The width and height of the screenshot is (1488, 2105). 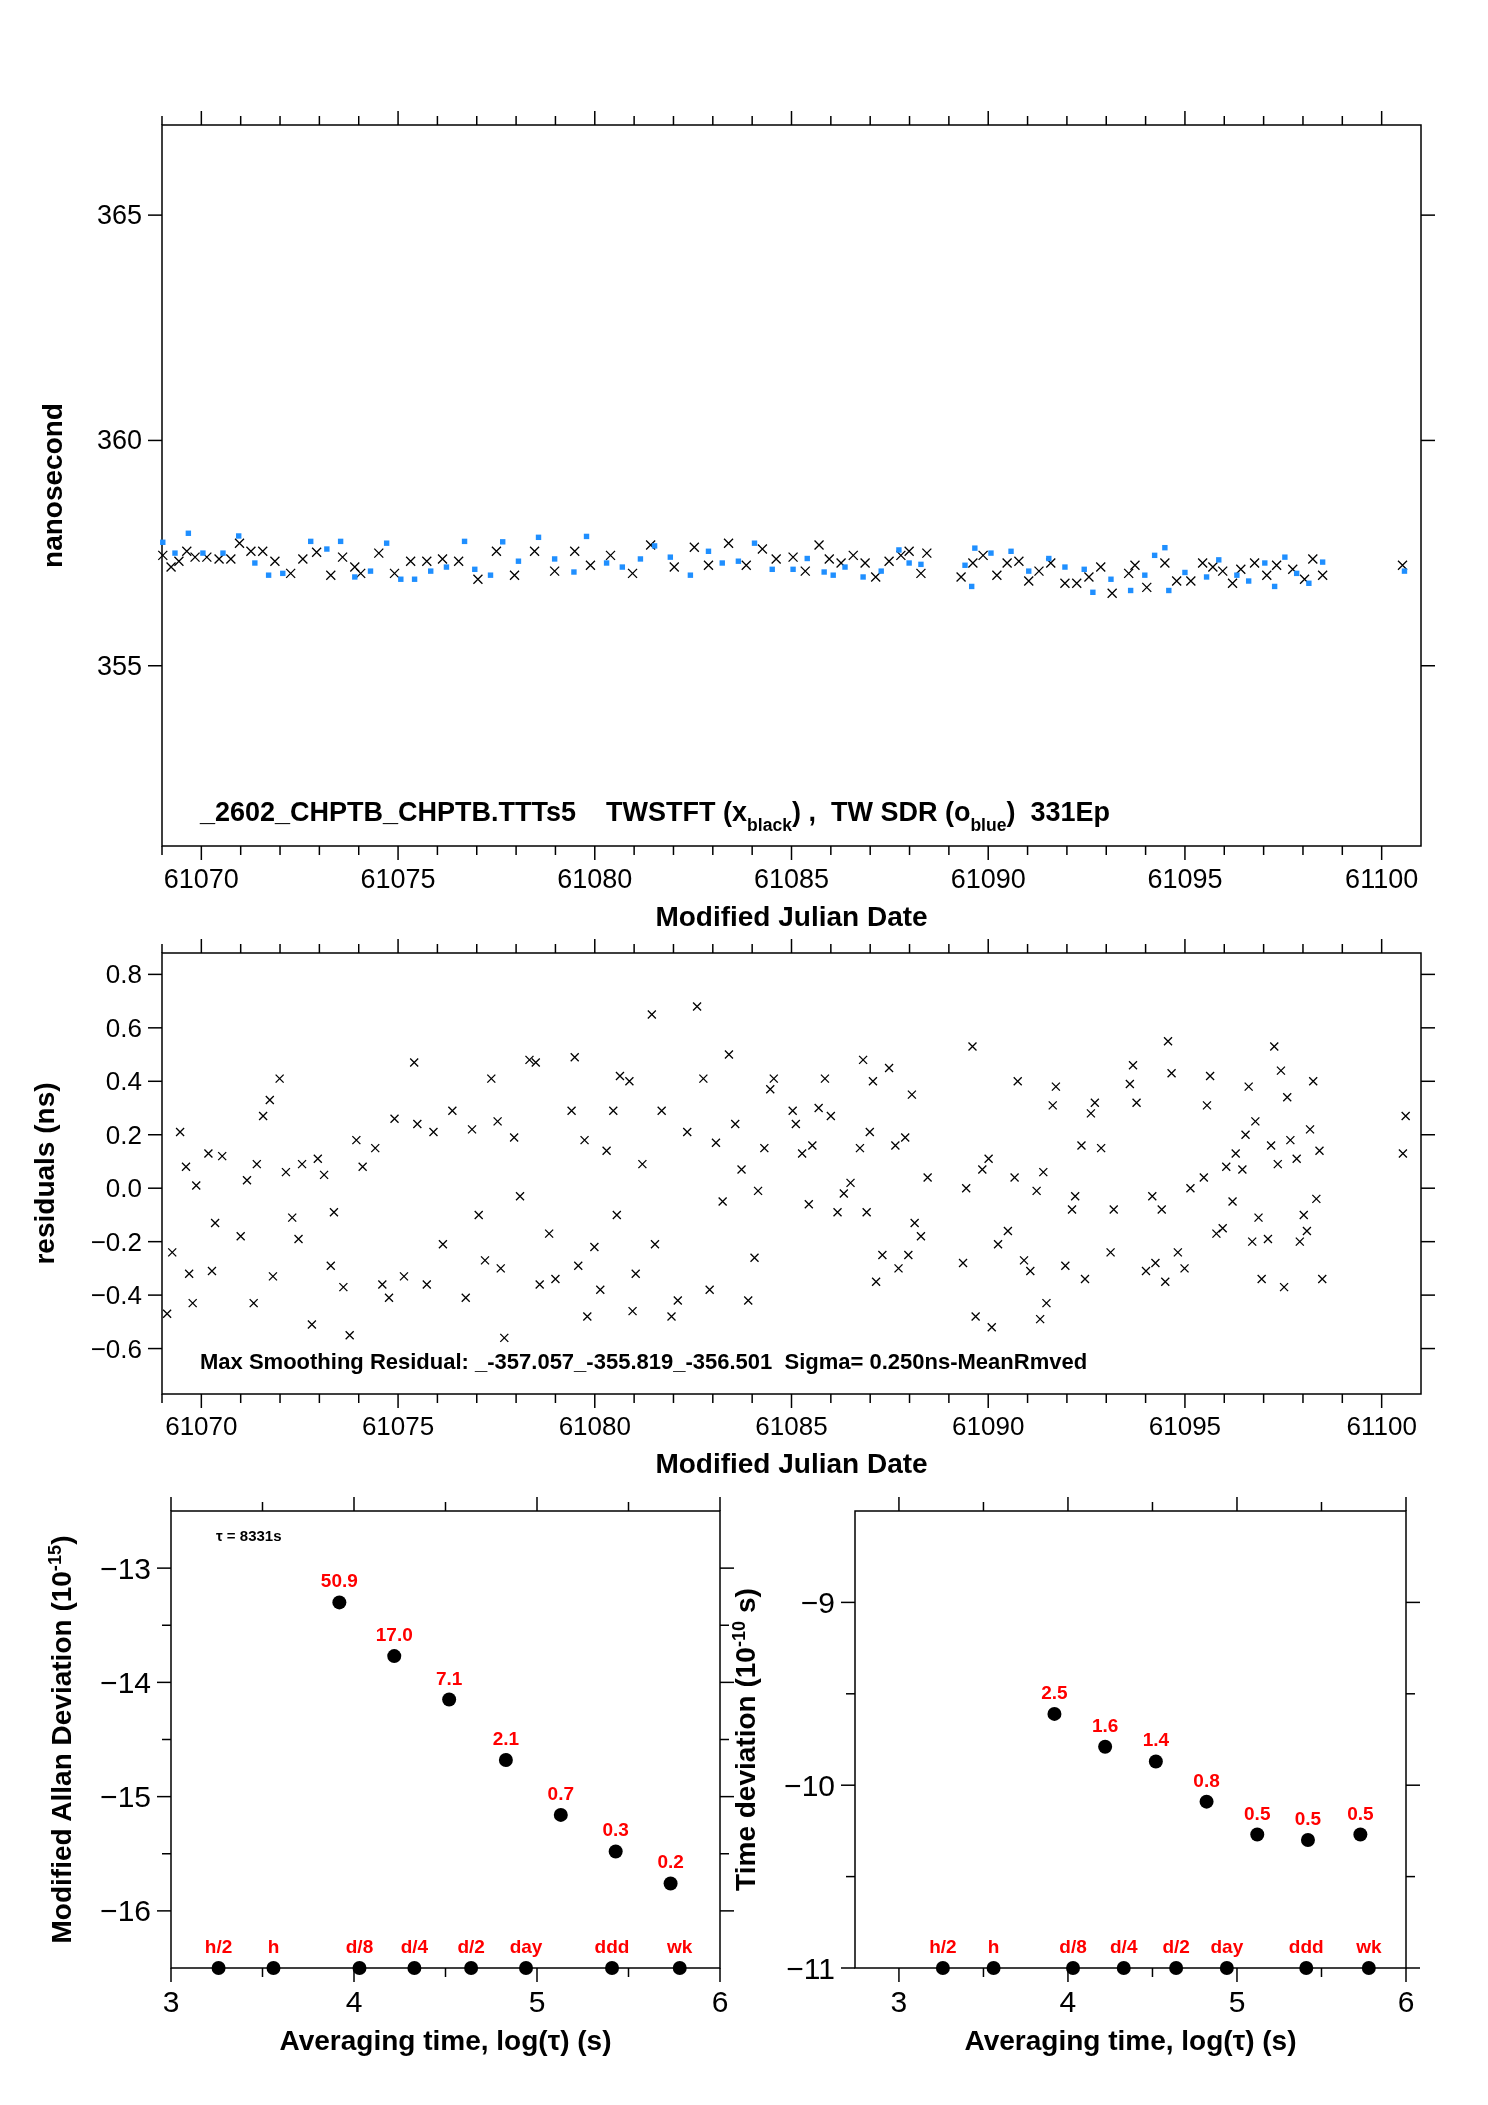 What do you see at coordinates (394, 1635) in the screenshot?
I see `annotation: 17.0` at bounding box center [394, 1635].